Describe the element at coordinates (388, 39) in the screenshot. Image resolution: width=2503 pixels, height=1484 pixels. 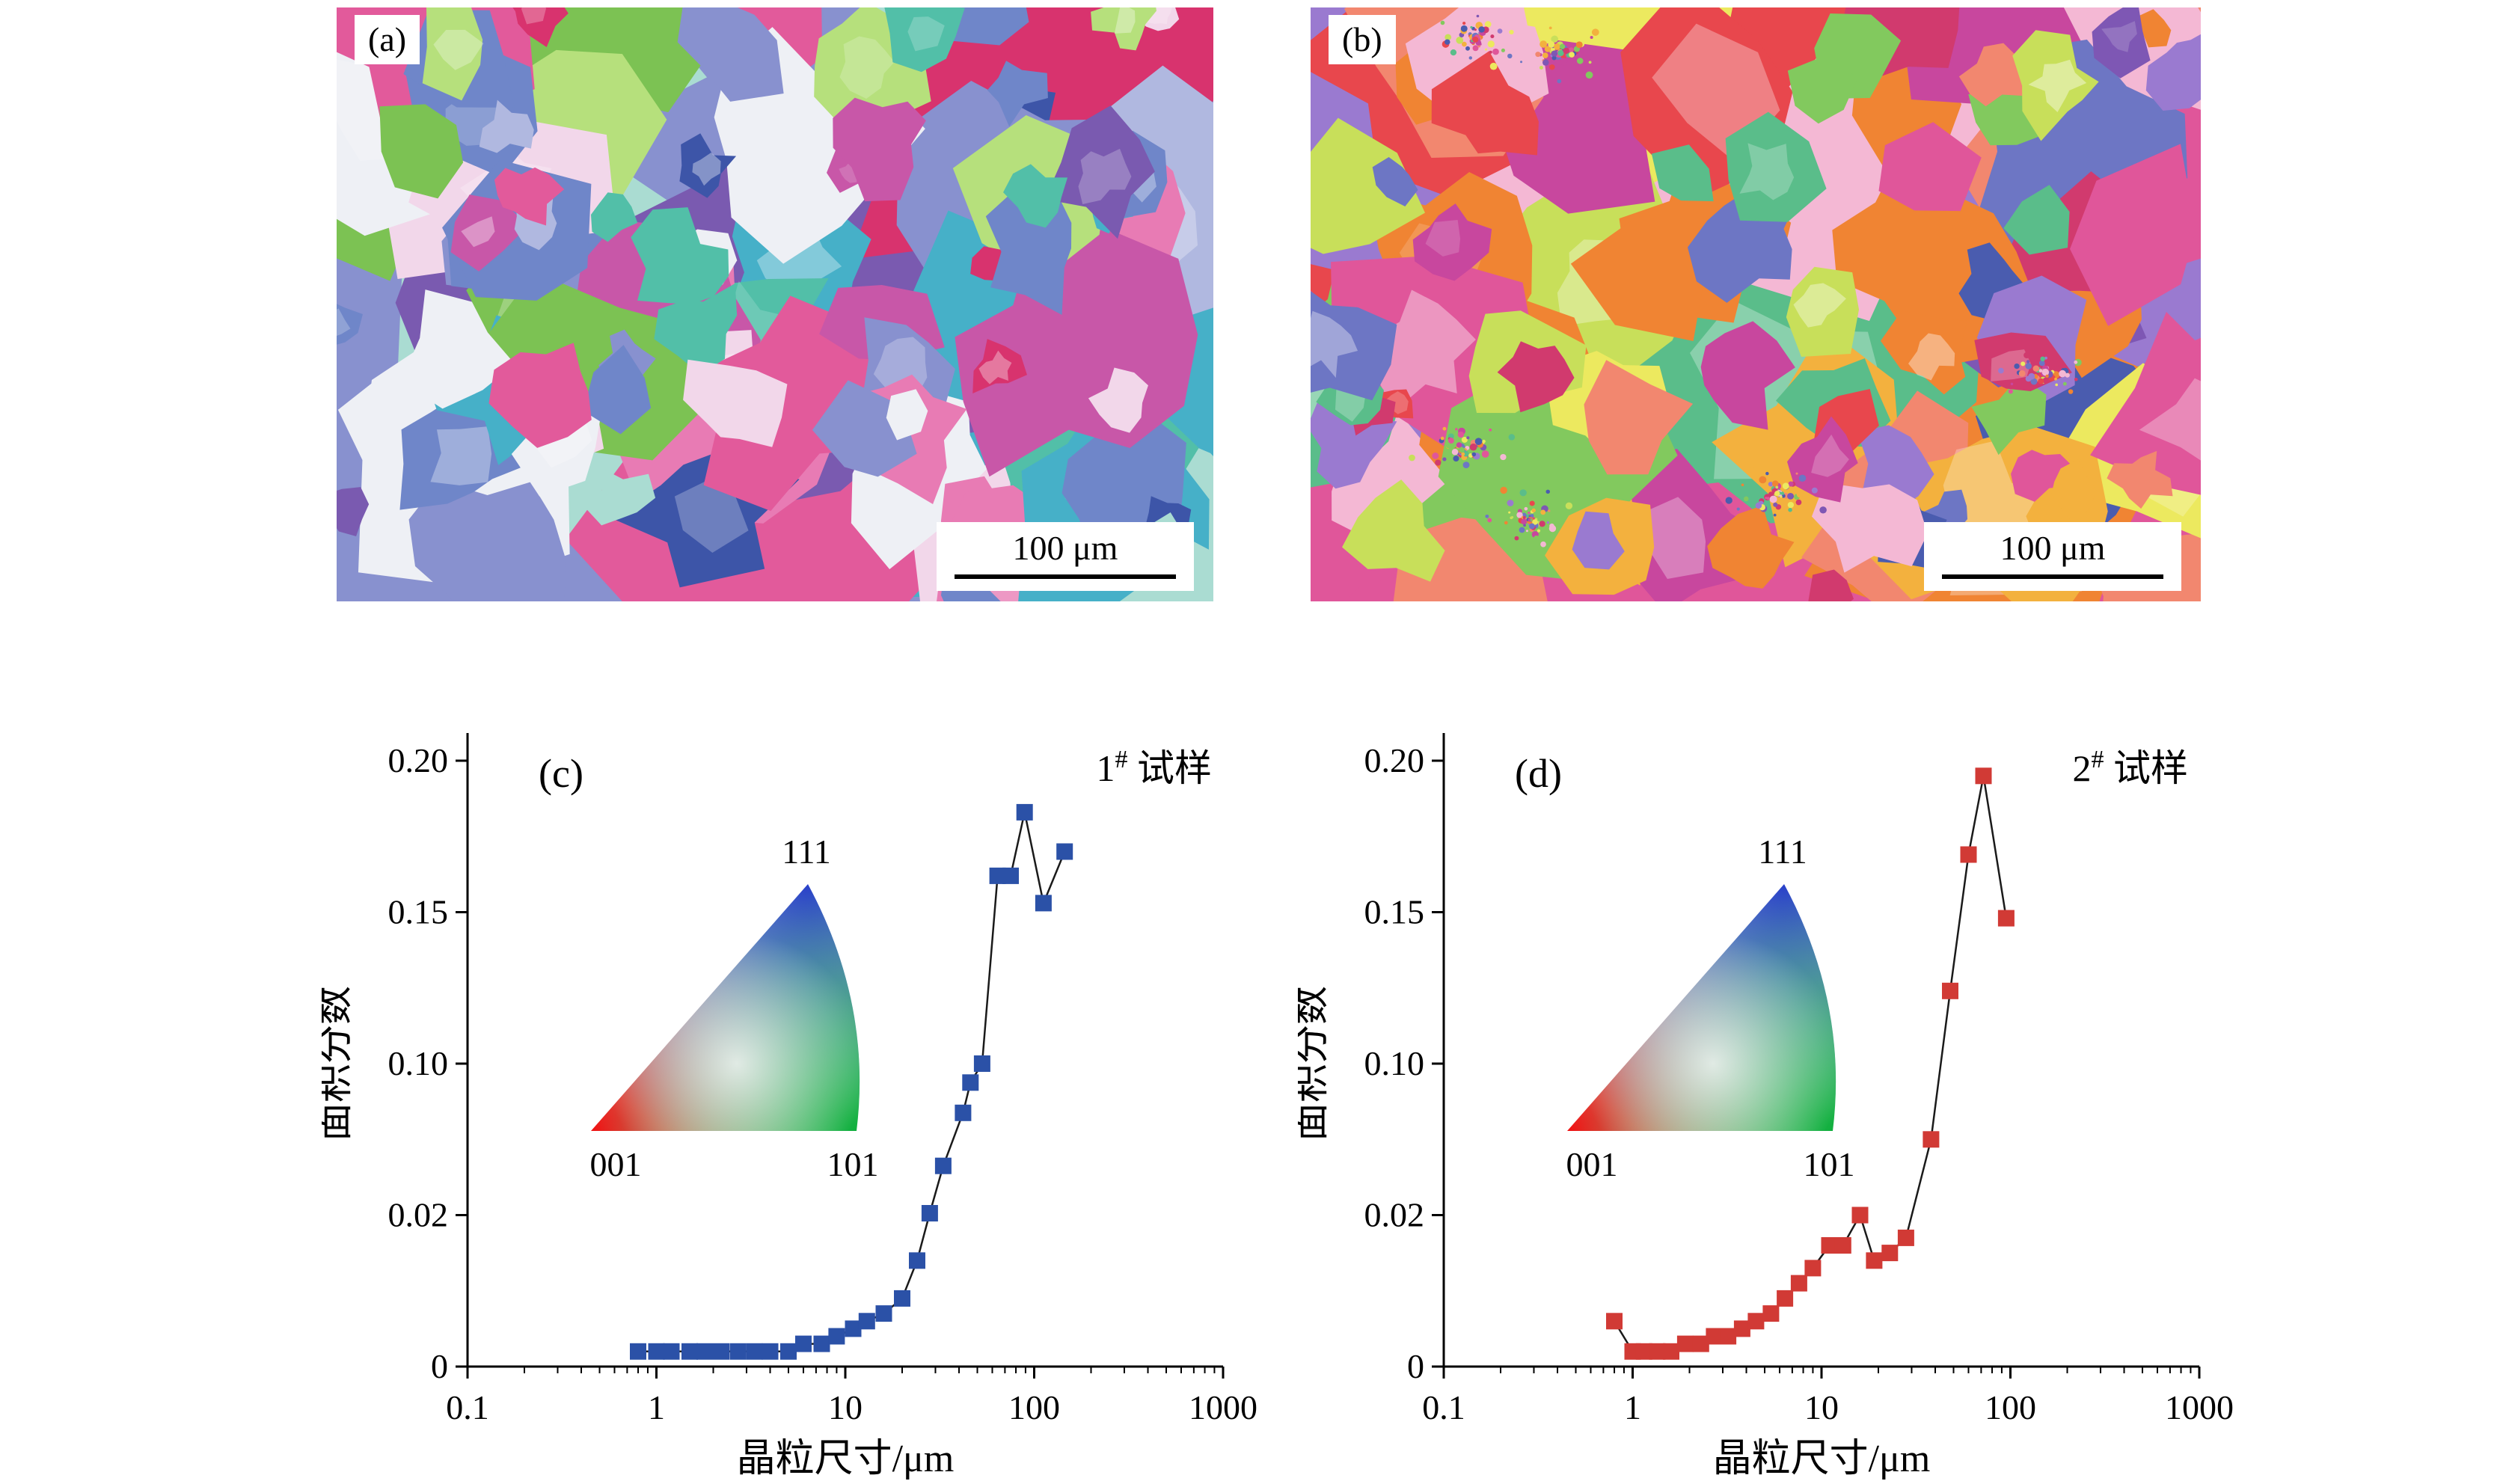
I see `panel-label-a: (a)` at that location.